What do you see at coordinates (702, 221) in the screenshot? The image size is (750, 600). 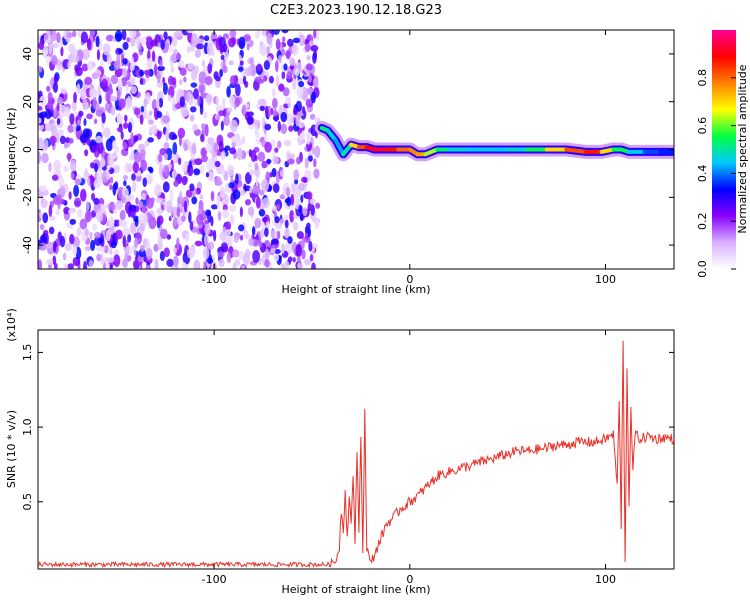 I see `colorbar-tick-label: 0.2` at bounding box center [702, 221].